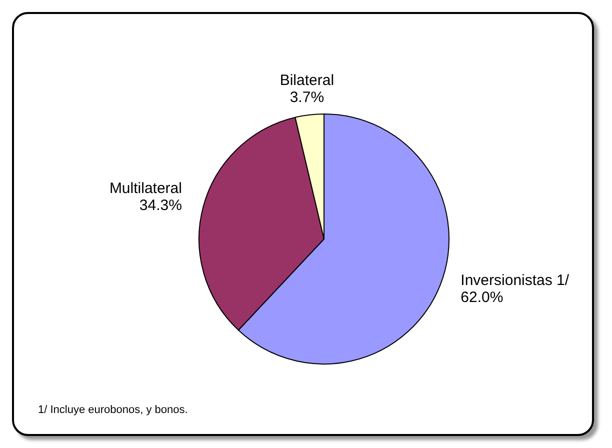  What do you see at coordinates (482, 297) in the screenshot?
I see `data-label: 62.0%` at bounding box center [482, 297].